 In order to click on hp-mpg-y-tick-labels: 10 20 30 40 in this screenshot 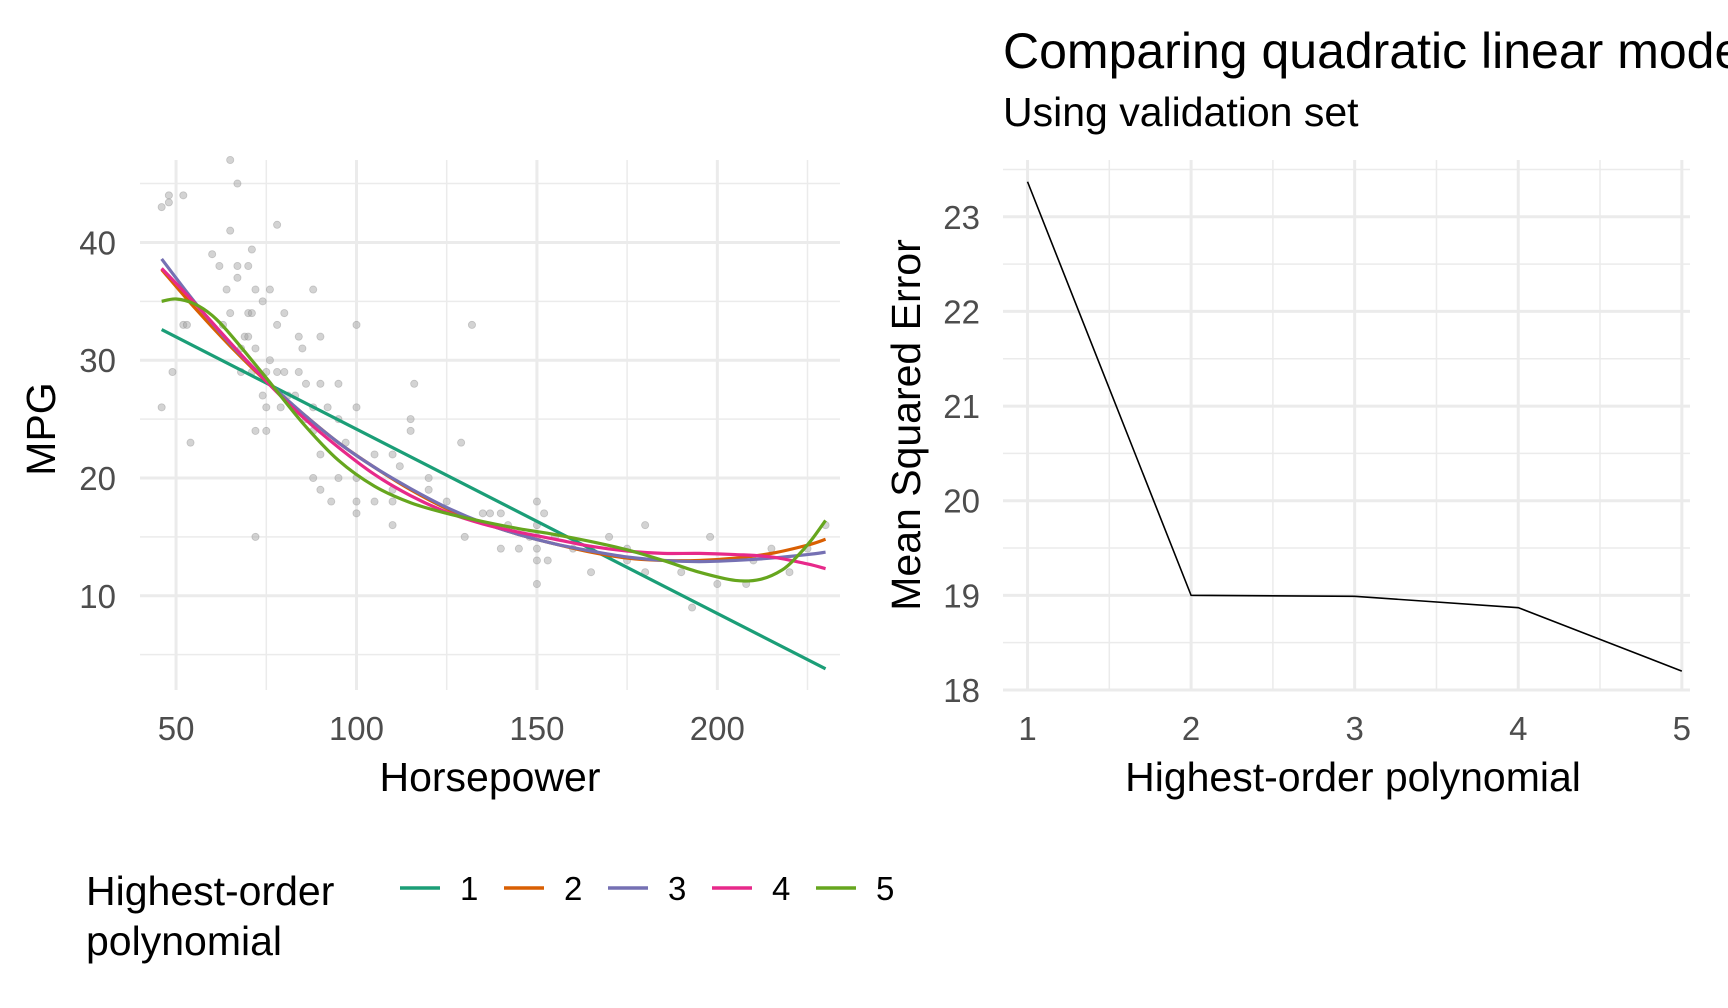, I will do `click(97, 419)`.